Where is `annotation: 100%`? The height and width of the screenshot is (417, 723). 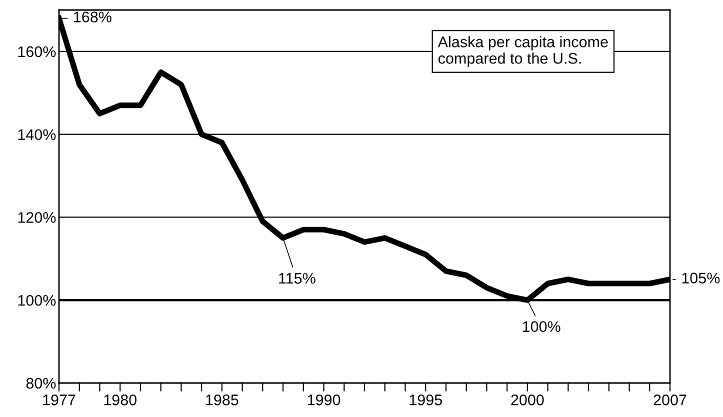 annotation: 100% is located at coordinates (541, 326).